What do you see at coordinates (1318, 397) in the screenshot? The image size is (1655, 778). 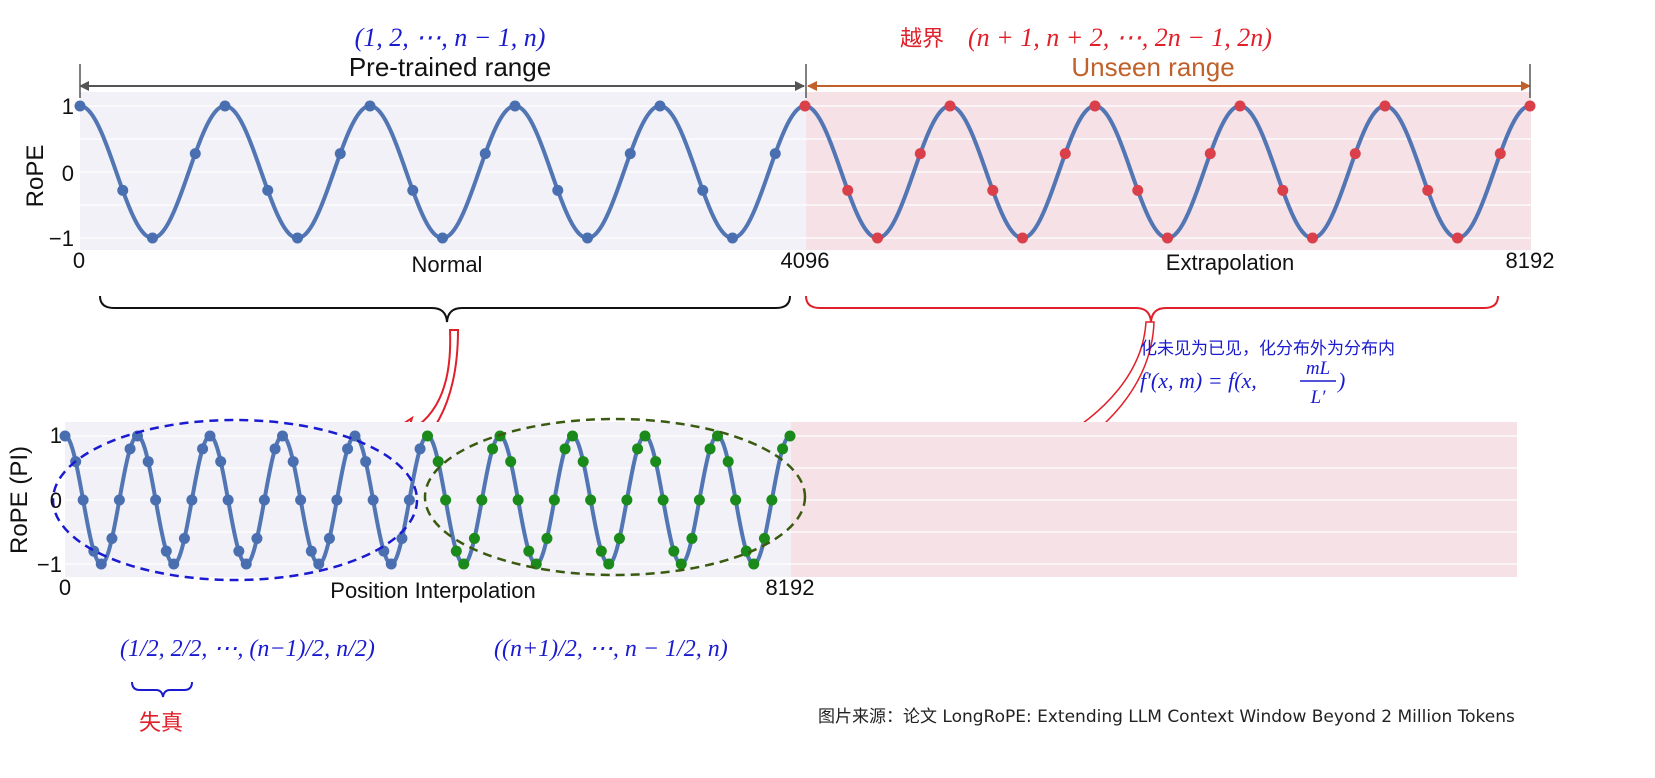 I see `mapping-formula-den: L′` at bounding box center [1318, 397].